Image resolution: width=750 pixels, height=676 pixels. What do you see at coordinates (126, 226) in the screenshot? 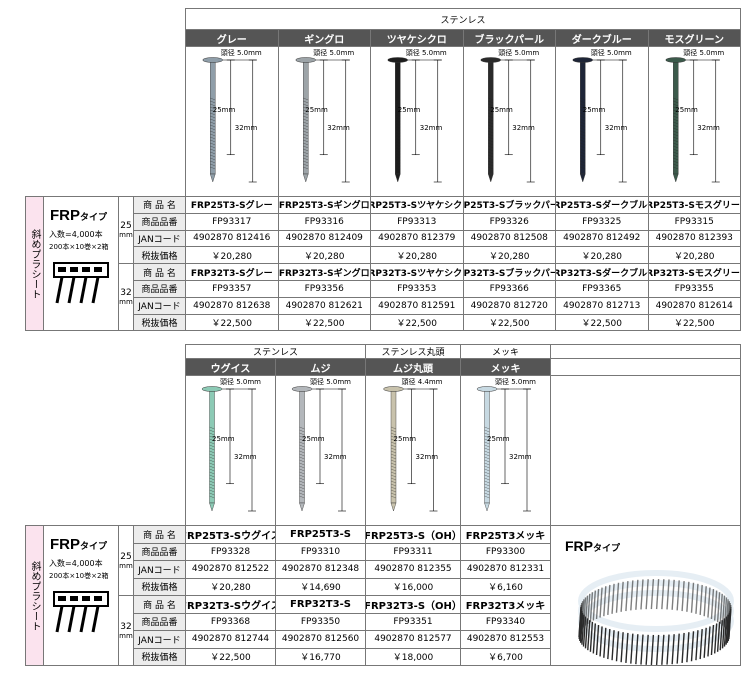
I see `size: 25` at bounding box center [126, 226].